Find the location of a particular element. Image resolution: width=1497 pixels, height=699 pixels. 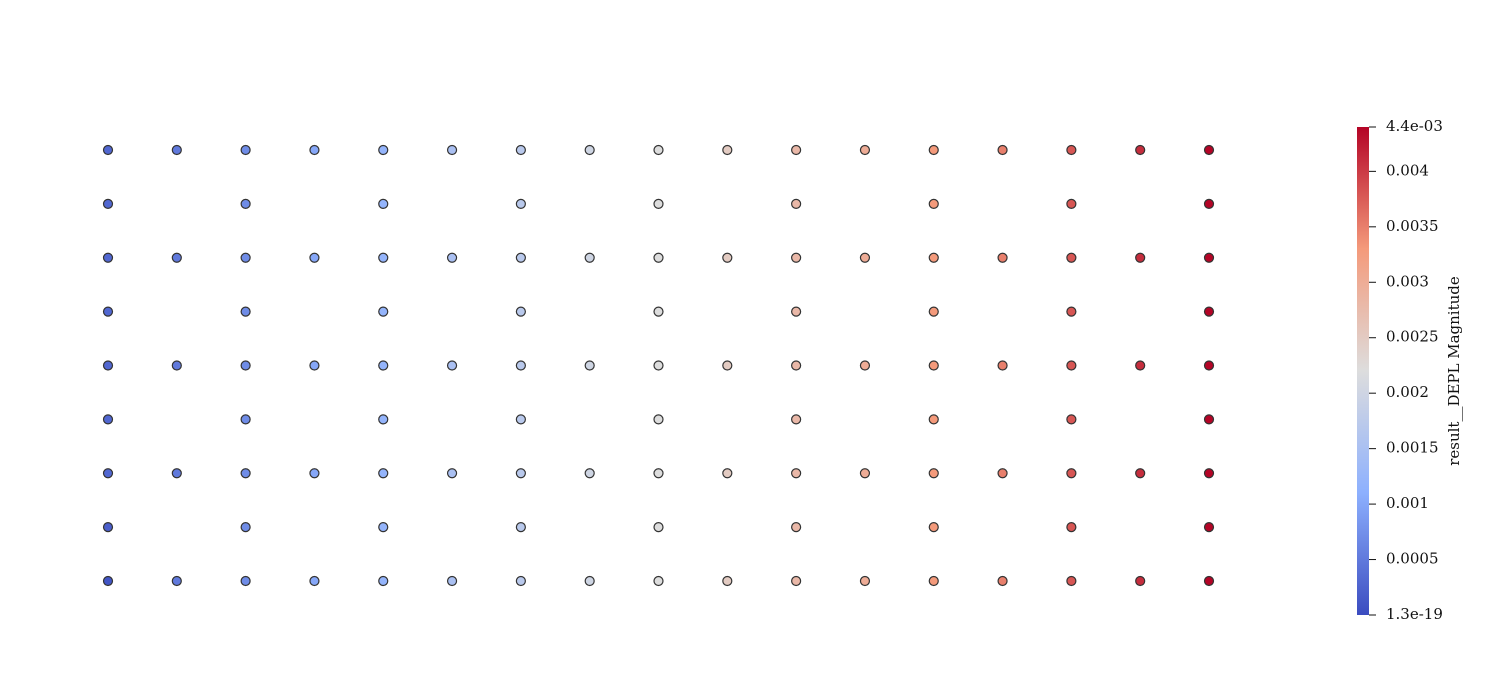

colorbar-tick-label: 1.3e-19 is located at coordinates (1414, 614).